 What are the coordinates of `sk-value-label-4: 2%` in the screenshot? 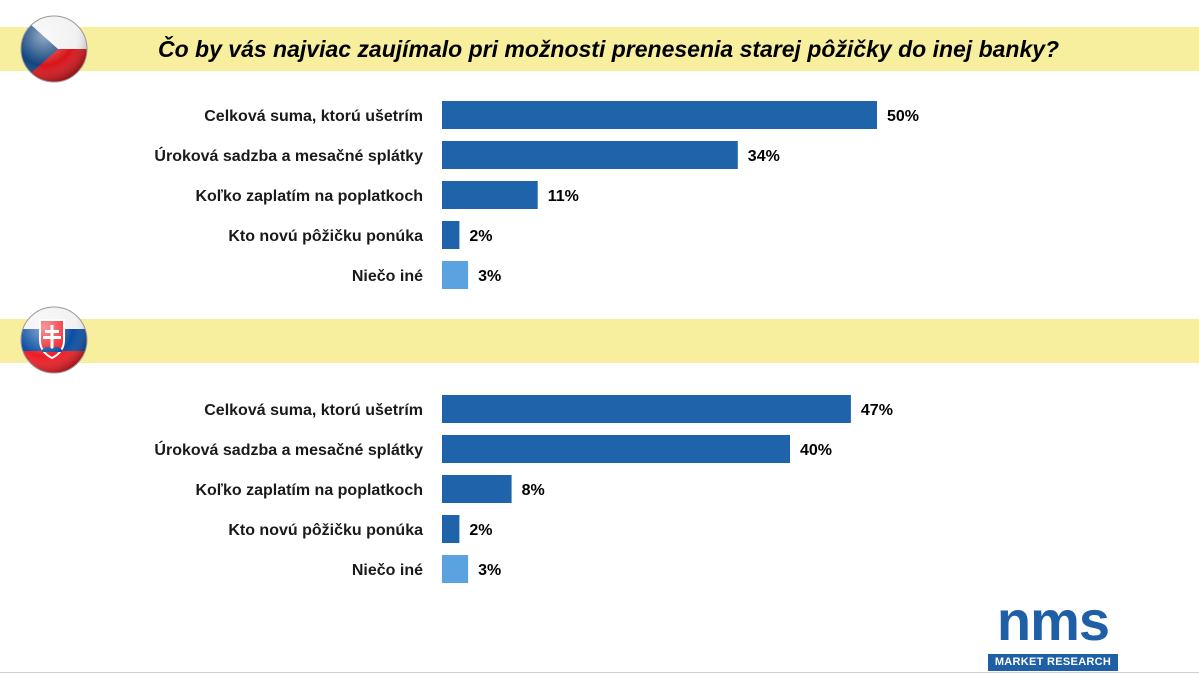 It's located at (480, 530).